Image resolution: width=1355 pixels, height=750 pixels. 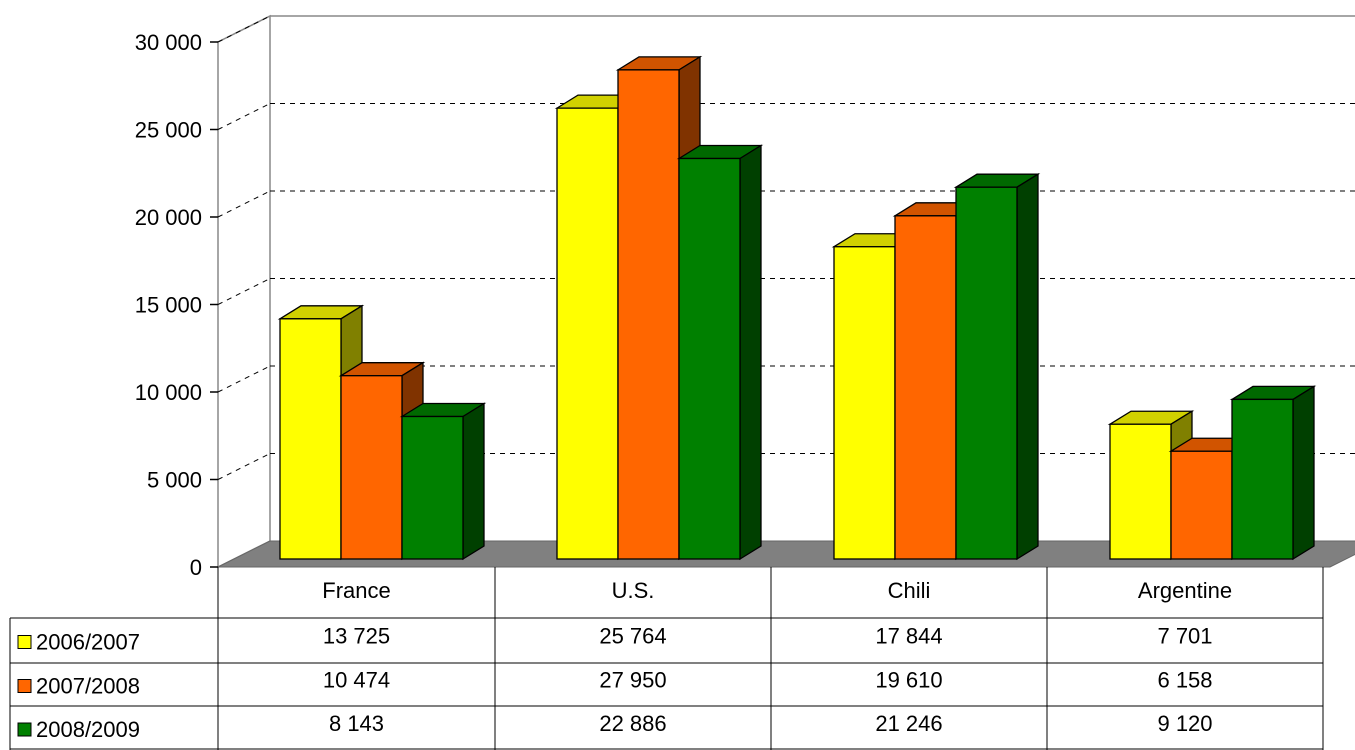 I want to click on data-label: 7 701, so click(x=1184, y=636).